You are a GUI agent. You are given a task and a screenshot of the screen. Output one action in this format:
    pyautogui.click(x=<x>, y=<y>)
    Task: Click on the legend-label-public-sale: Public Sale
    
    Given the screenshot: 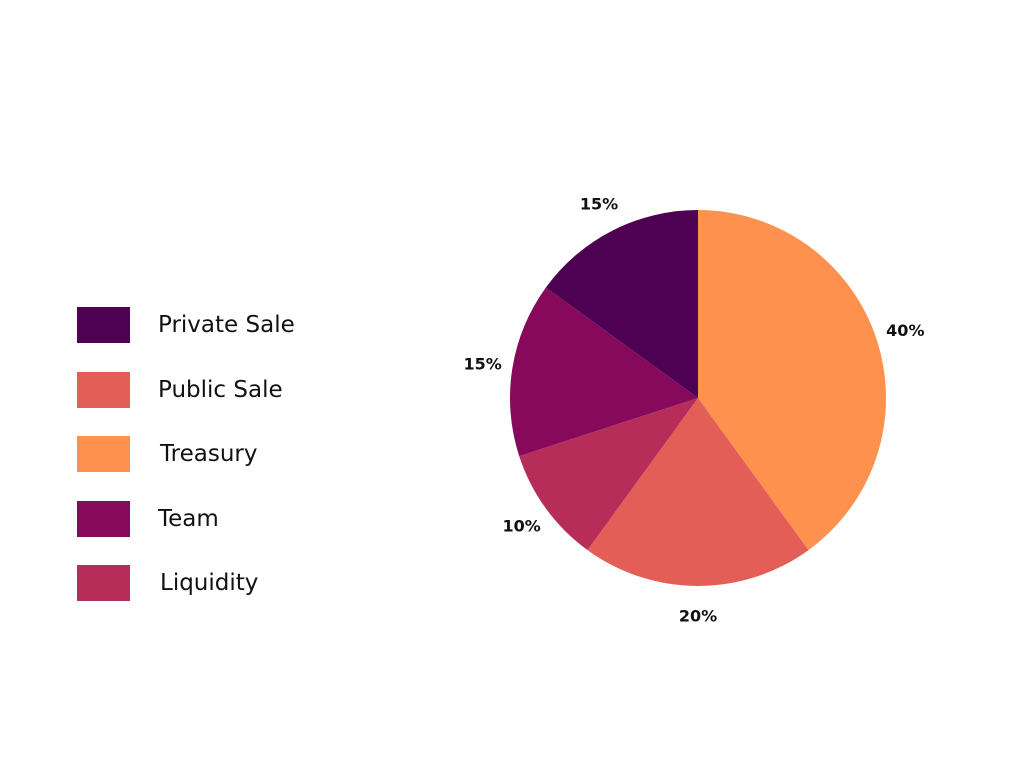 What is the action you would take?
    pyautogui.click(x=220, y=389)
    